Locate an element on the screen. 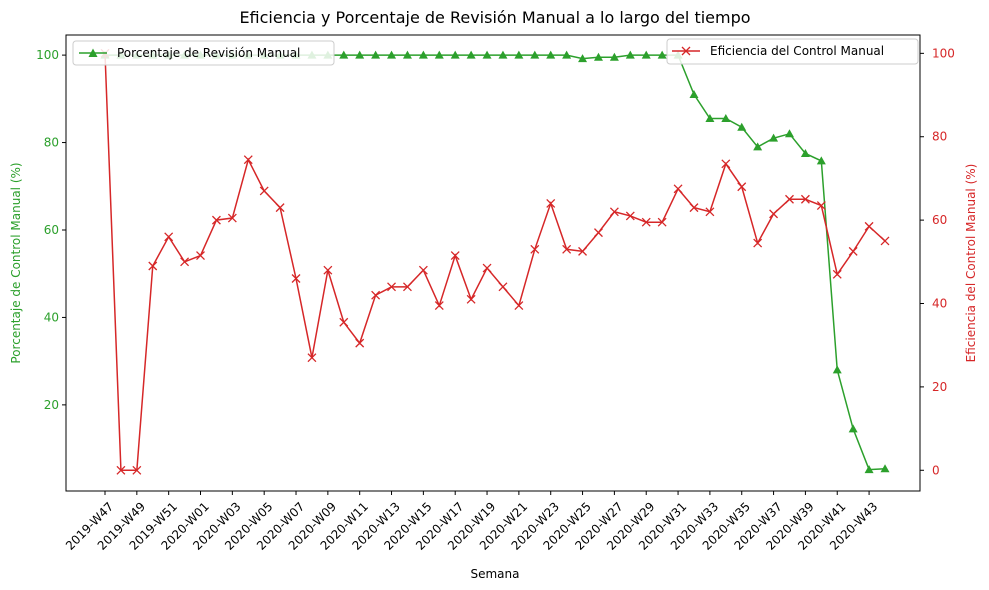 This screenshot has width=989, height=590. y-left-tick-label: 60 is located at coordinates (51, 230).